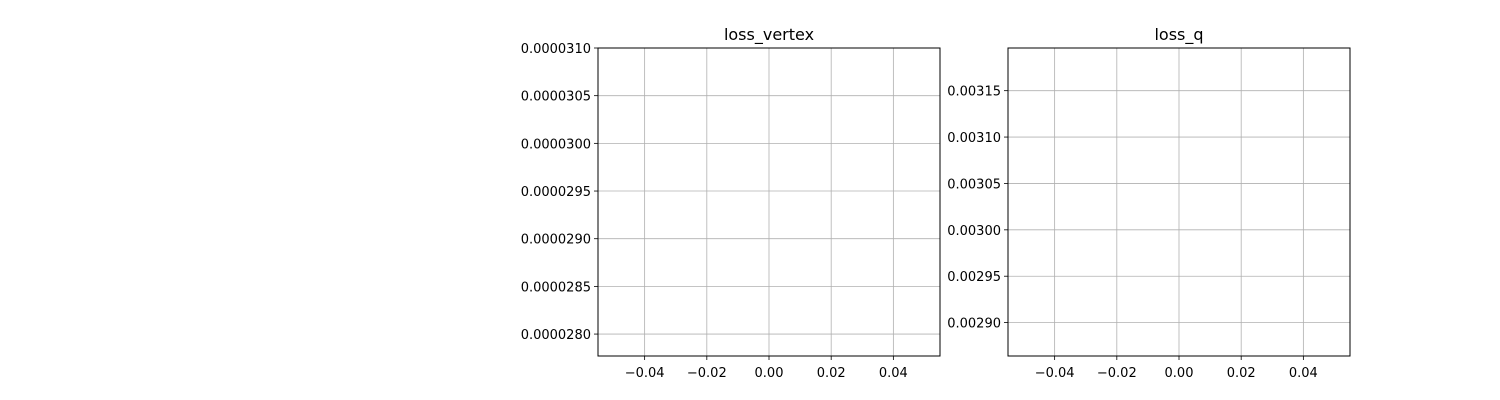 Image resolution: width=1500 pixels, height=400 pixels. What do you see at coordinates (974, 92) in the screenshot?
I see `y-tick-label: 0.00315` at bounding box center [974, 92].